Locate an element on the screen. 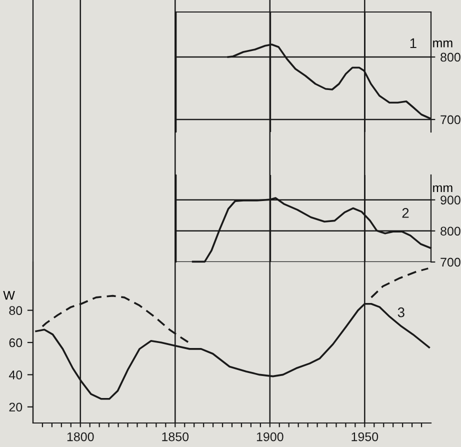 The image size is (461, 447). y-axis-title: W is located at coordinates (9, 295).